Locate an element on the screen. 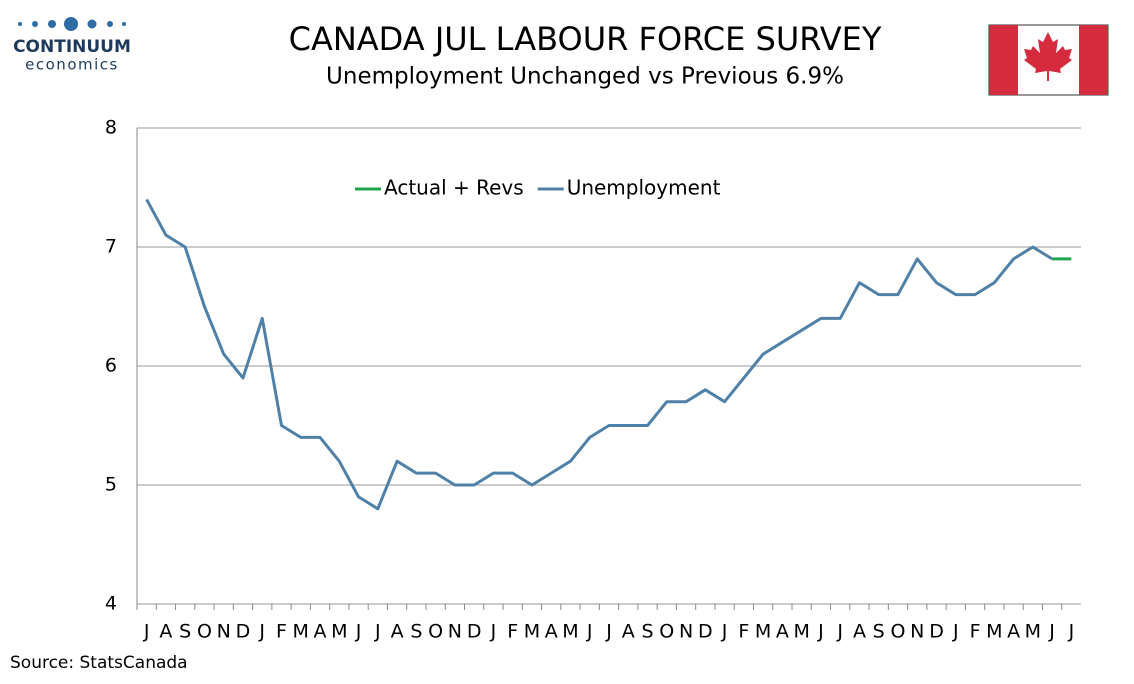  y-tick-label: 4 is located at coordinates (111, 604).